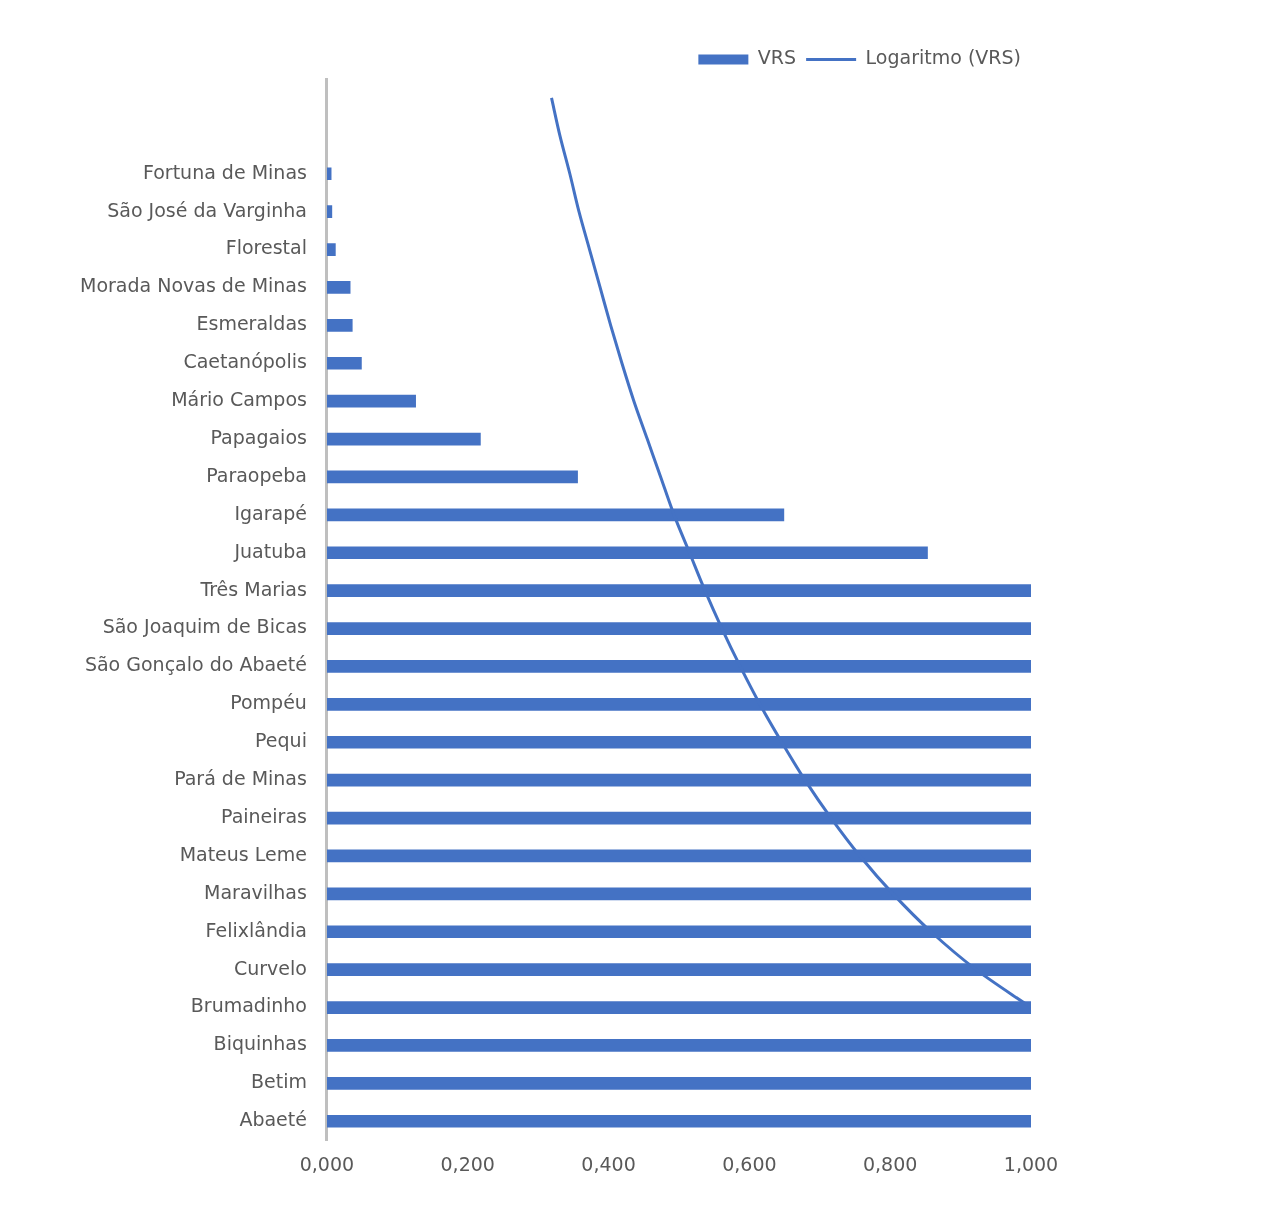  Describe the element at coordinates (248, 1005) in the screenshot. I see `y-tick-label: Brumadinho` at that location.